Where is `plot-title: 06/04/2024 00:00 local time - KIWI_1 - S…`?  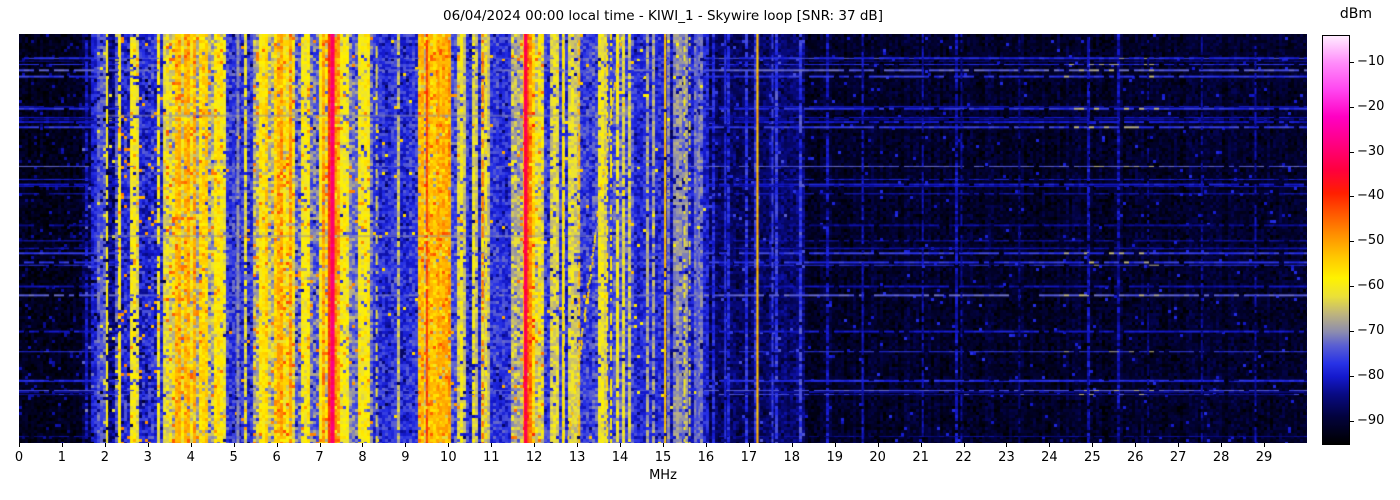
plot-title: 06/04/2024 00:00 local time - KIWI_1 - S… is located at coordinates (663, 16).